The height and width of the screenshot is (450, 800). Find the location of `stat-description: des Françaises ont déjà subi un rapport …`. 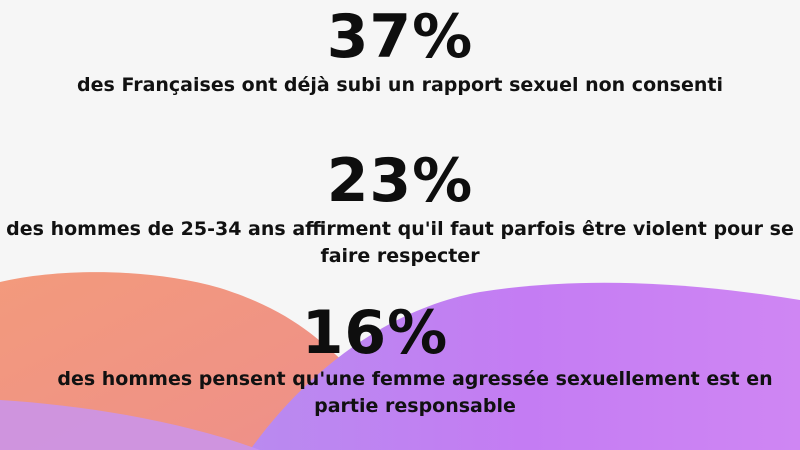

stat-description: des Françaises ont déjà subi un rapport … is located at coordinates (400, 85).